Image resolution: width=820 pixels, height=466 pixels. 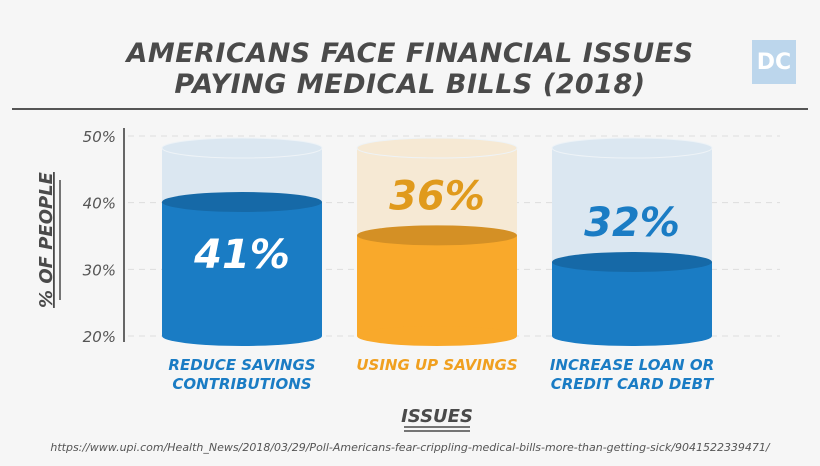 What do you see at coordinates (99, 337) in the screenshot?
I see `y-tick-label: 20%` at bounding box center [99, 337].